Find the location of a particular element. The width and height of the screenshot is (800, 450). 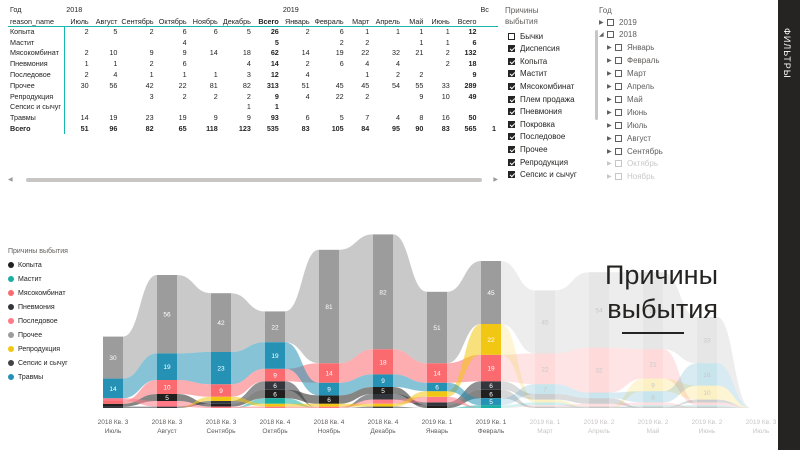

year-slicer-item: ▶ Январь is located at coordinates (630, 48).